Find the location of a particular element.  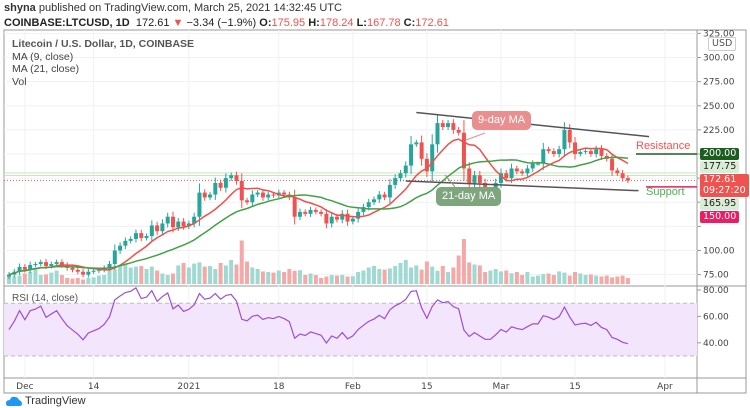

resistance-price-tag: 200.00 is located at coordinates (720, 154).